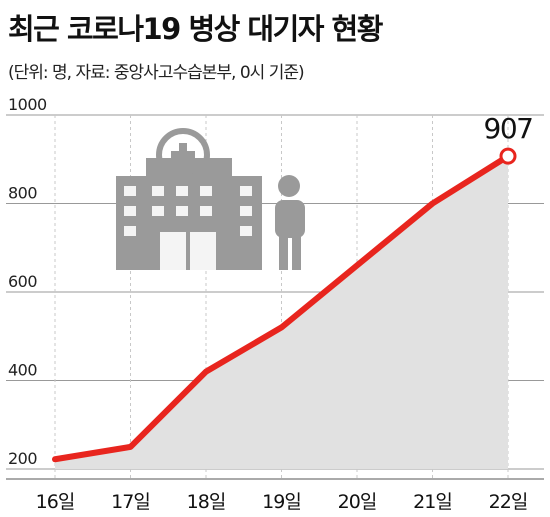 This screenshot has height=517, width=550. What do you see at coordinates (281, 502) in the screenshot?
I see `x-tick-label: 19일` at bounding box center [281, 502].